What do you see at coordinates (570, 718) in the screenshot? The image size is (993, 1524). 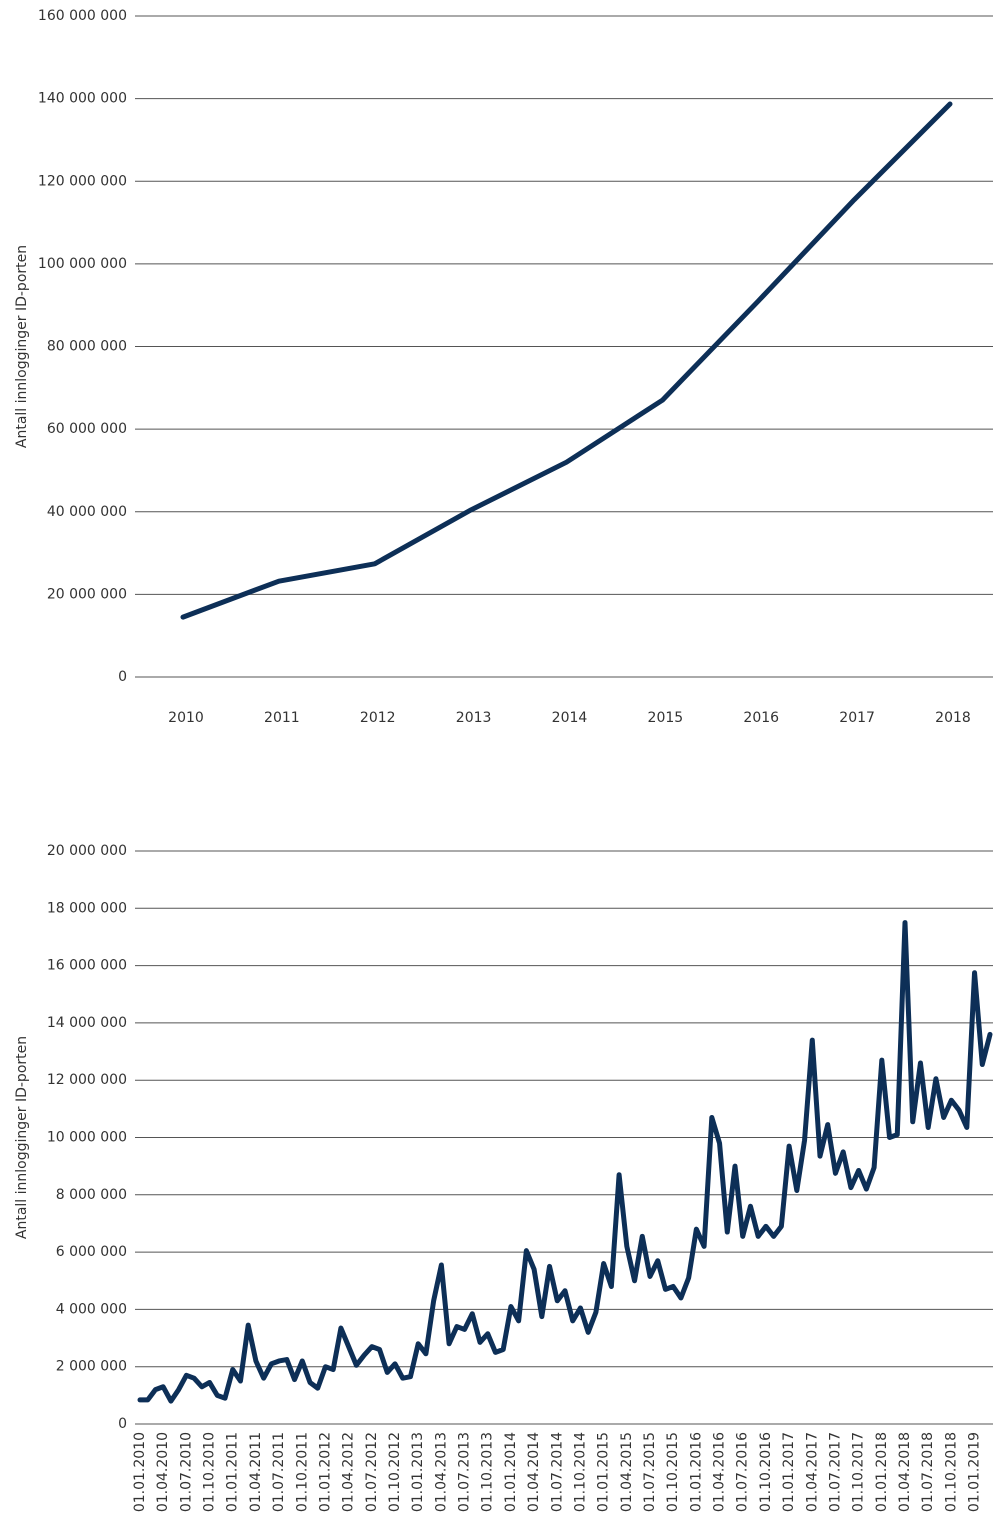 I see `x-tick-label: 2014` at bounding box center [570, 718].